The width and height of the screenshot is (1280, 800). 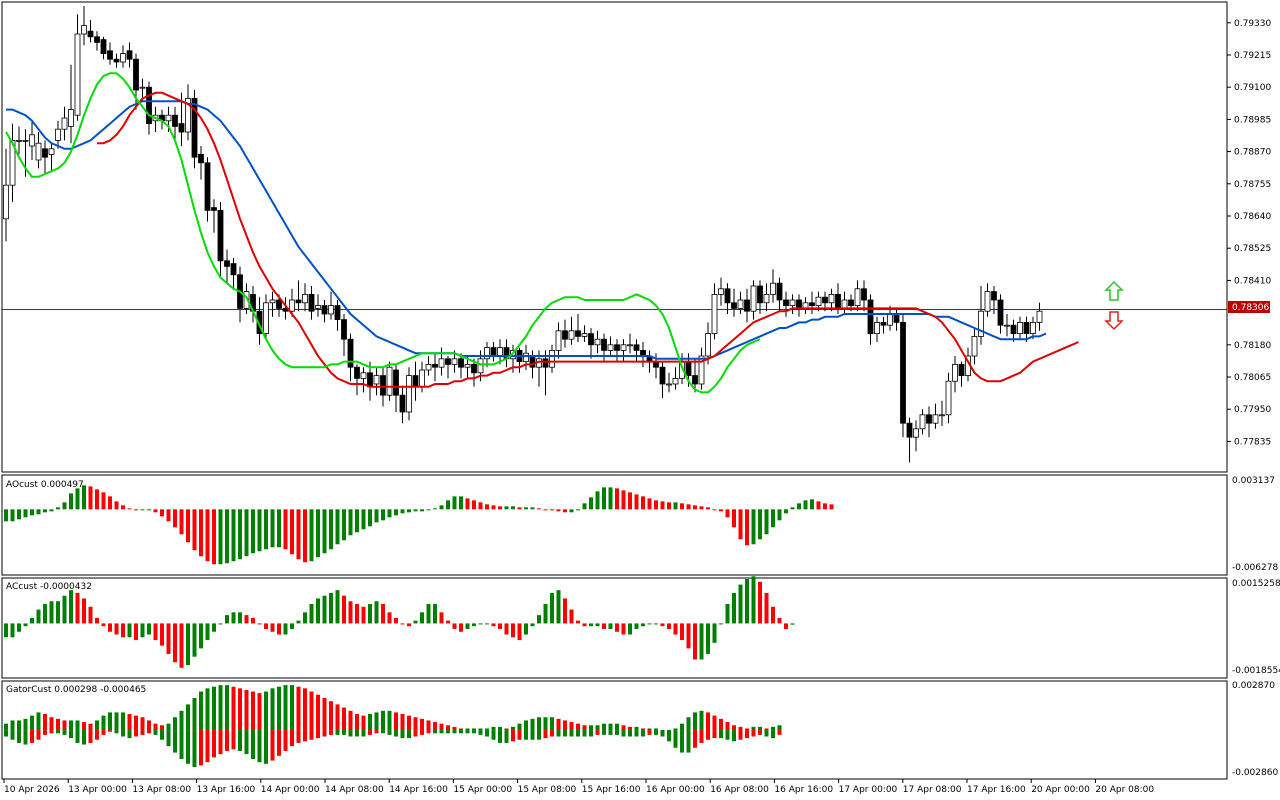 I want to click on time-tick-label: 16 Apr 08:00, so click(x=739, y=790).